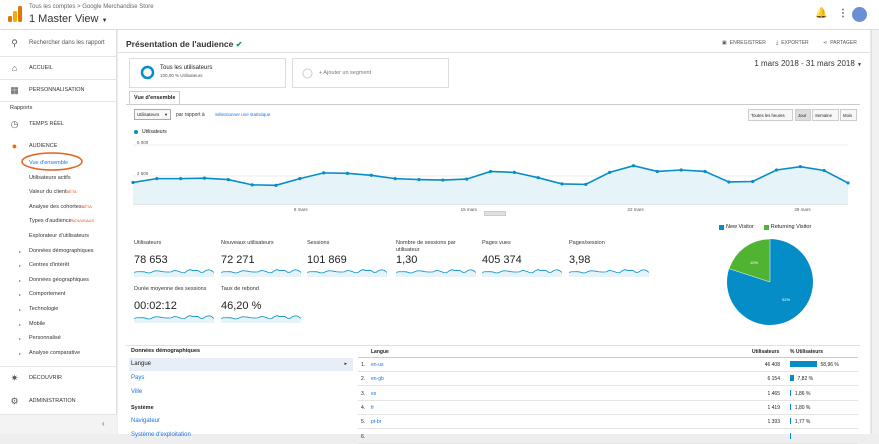 This screenshot has width=879, height=444. What do you see at coordinates (37, 324) in the screenshot?
I see `sidebar-subitem: Mobile` at bounding box center [37, 324].